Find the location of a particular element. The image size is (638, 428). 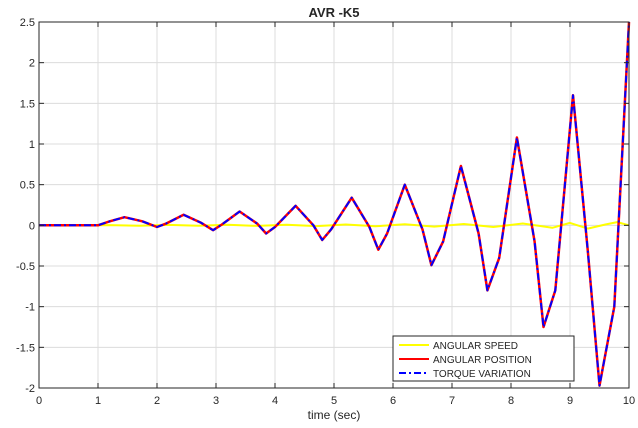

x-tick-label: 3 is located at coordinates (216, 401).